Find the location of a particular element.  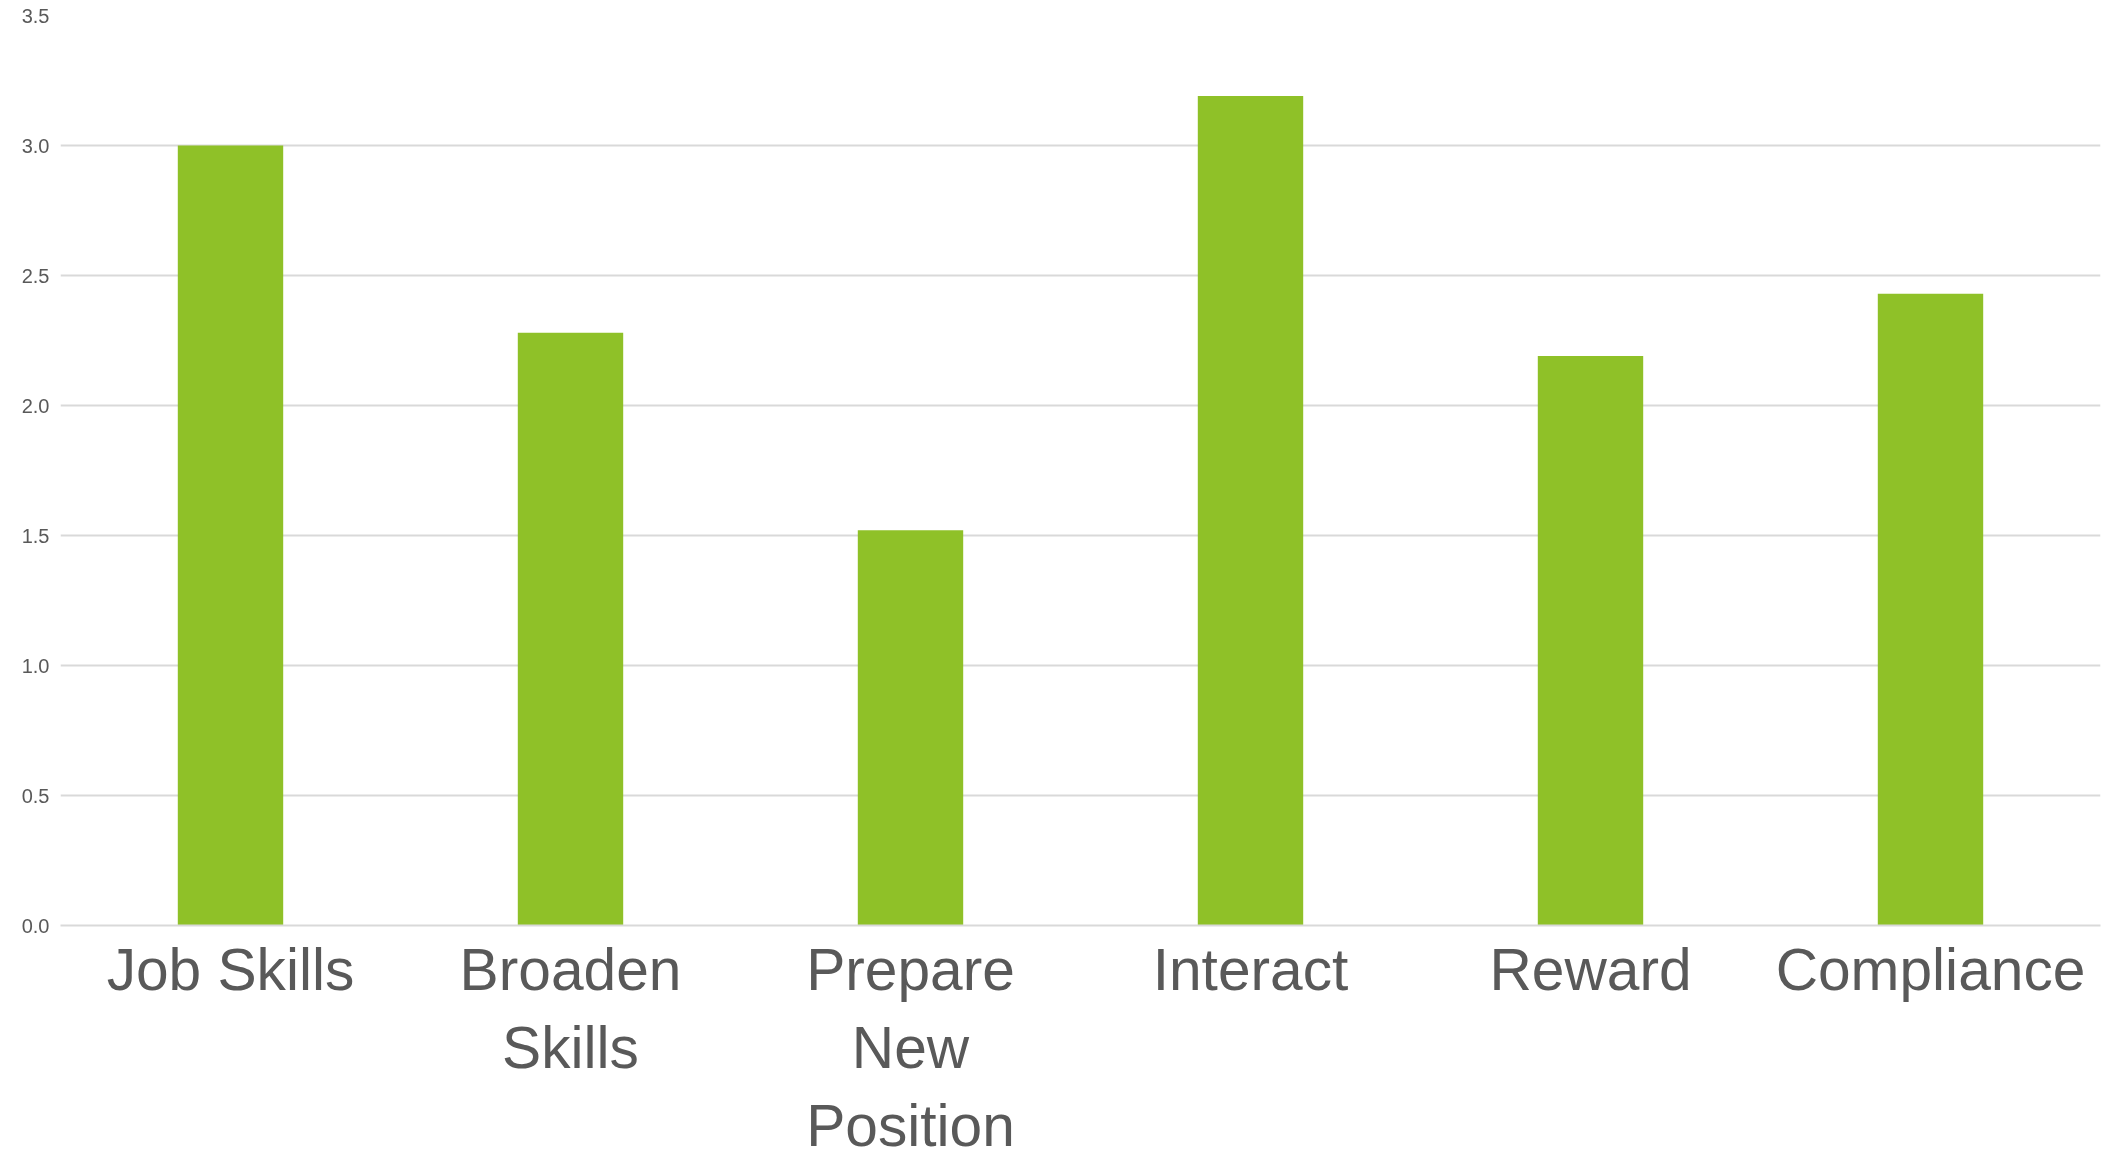

x-tick-label: Reward is located at coordinates (1590, 969).